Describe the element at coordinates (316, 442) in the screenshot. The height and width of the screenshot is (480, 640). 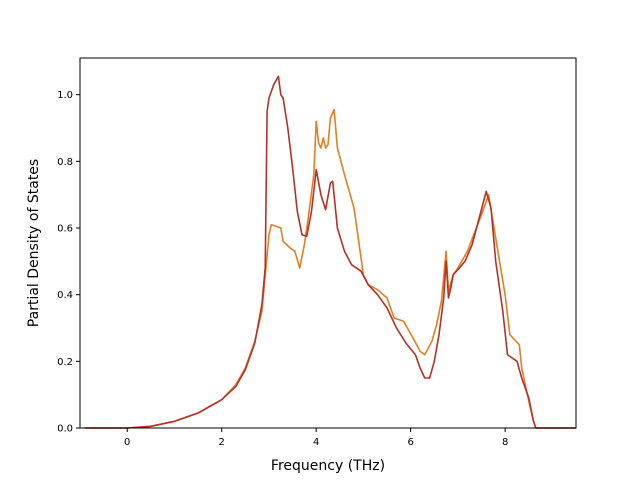
I see `x-tick-label: 4` at that location.